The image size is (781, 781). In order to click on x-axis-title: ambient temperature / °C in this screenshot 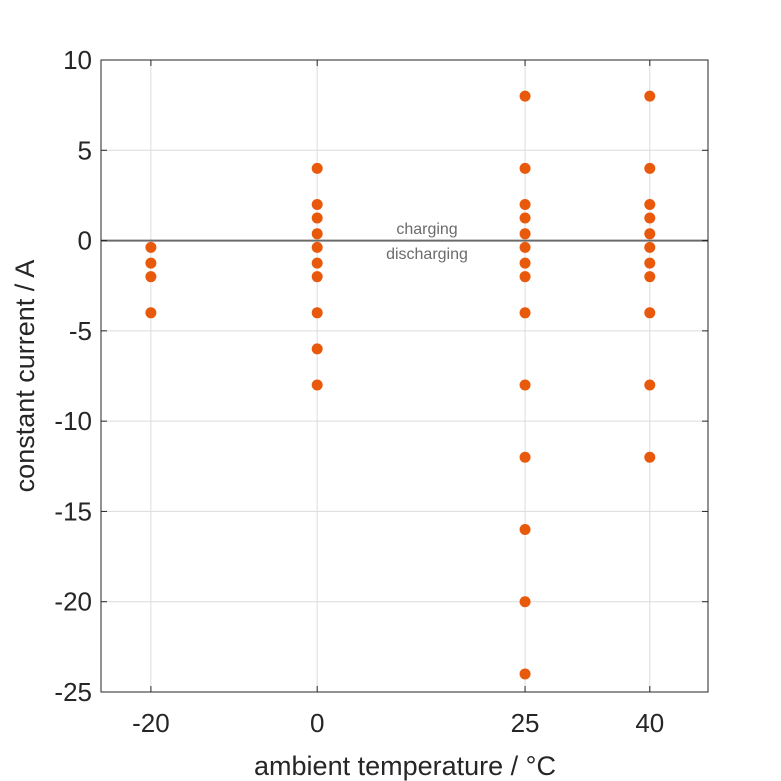, I will do `click(405, 766)`.